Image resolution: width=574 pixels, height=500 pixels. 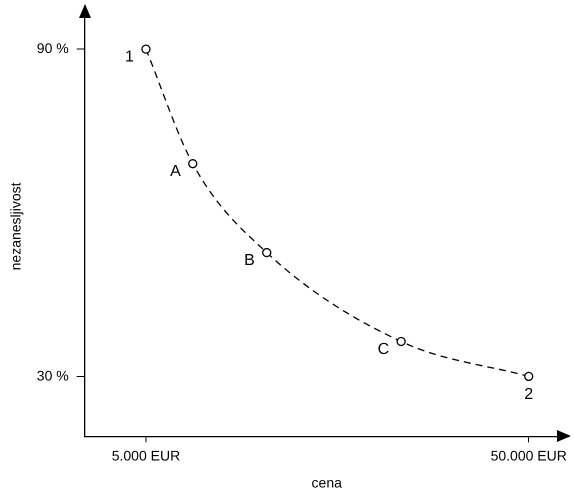 I want to click on annotation: 1, so click(x=129, y=57).